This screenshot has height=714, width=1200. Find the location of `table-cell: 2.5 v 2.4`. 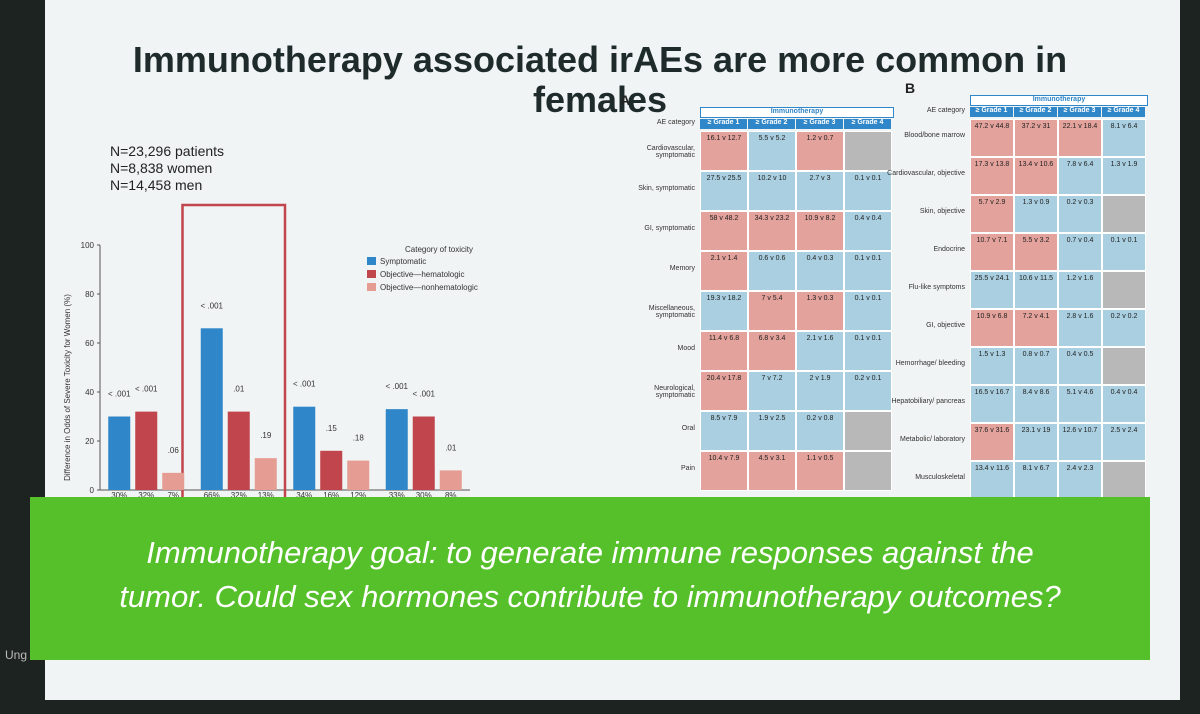

table-cell: 2.5 v 2.4 is located at coordinates (1124, 442).